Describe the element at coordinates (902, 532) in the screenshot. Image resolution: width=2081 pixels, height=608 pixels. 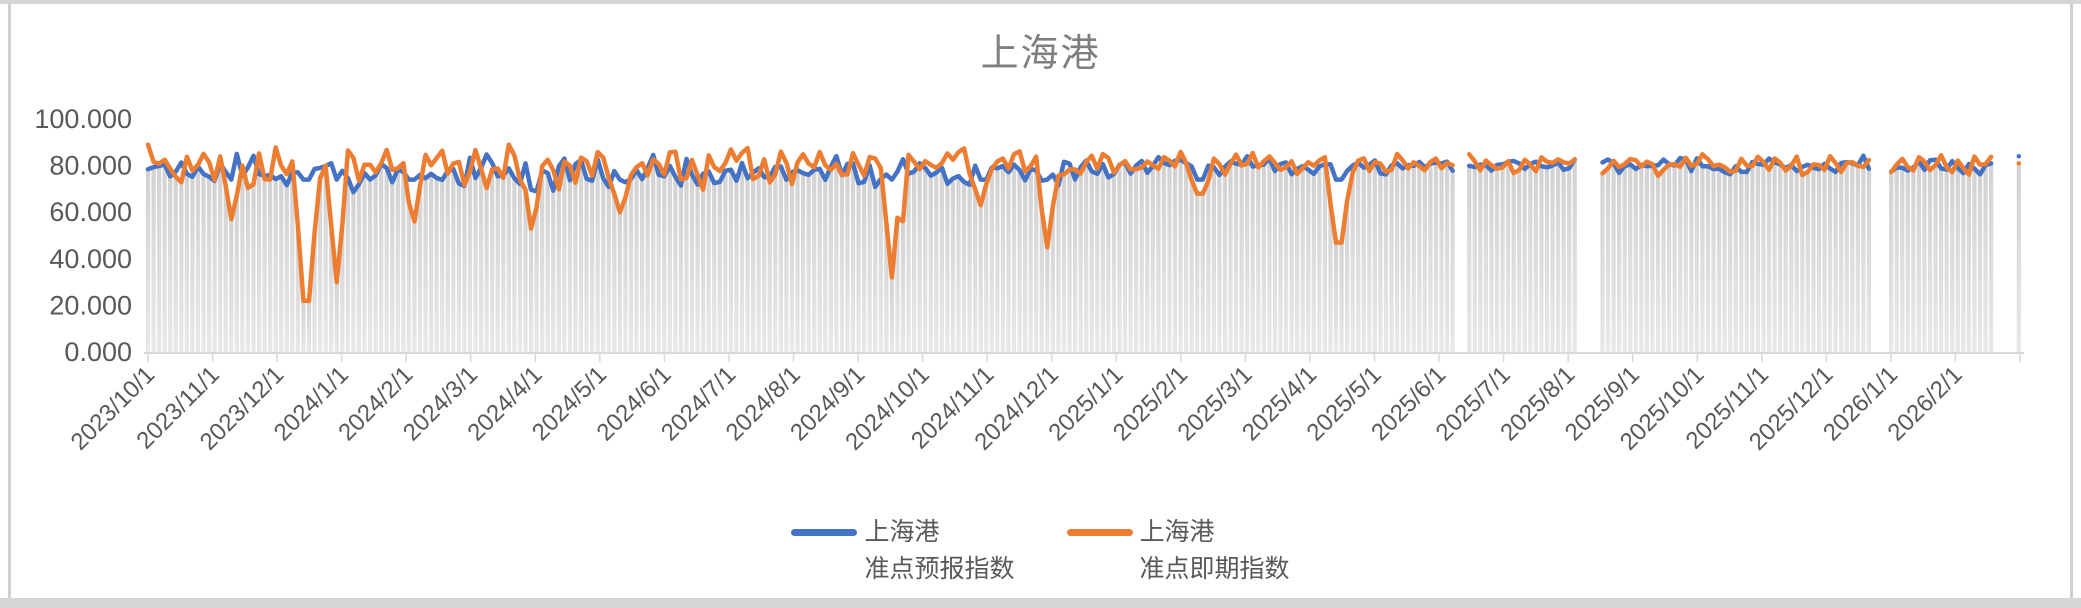
I see `legend-label-forecast-line1: 上海港` at that location.